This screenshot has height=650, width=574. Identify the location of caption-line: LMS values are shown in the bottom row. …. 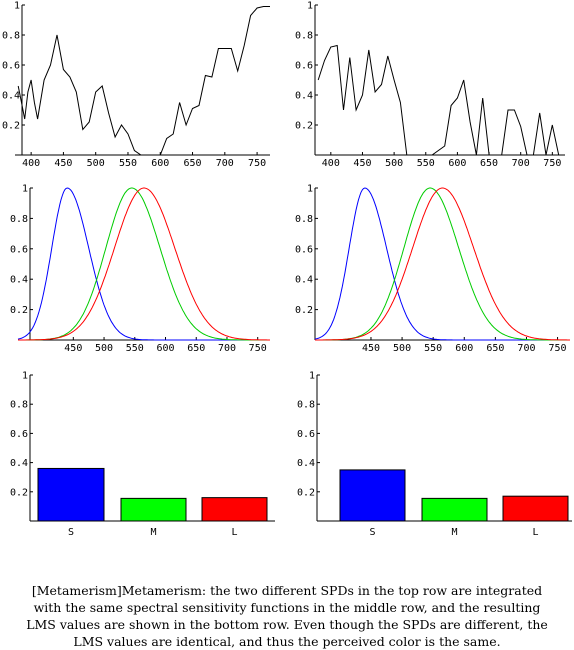
(287, 624).